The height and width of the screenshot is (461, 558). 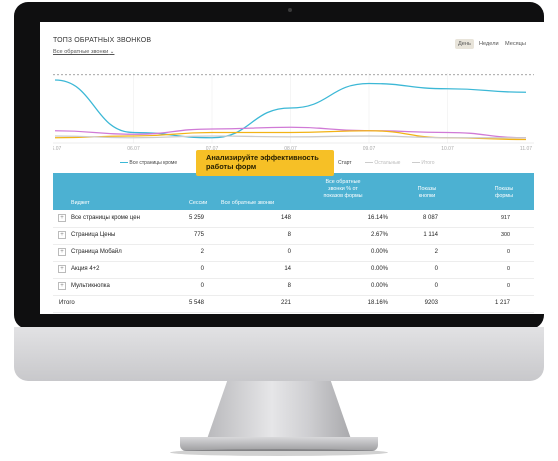 I want to click on sessions-cell: 5 548, so click(x=196, y=303).